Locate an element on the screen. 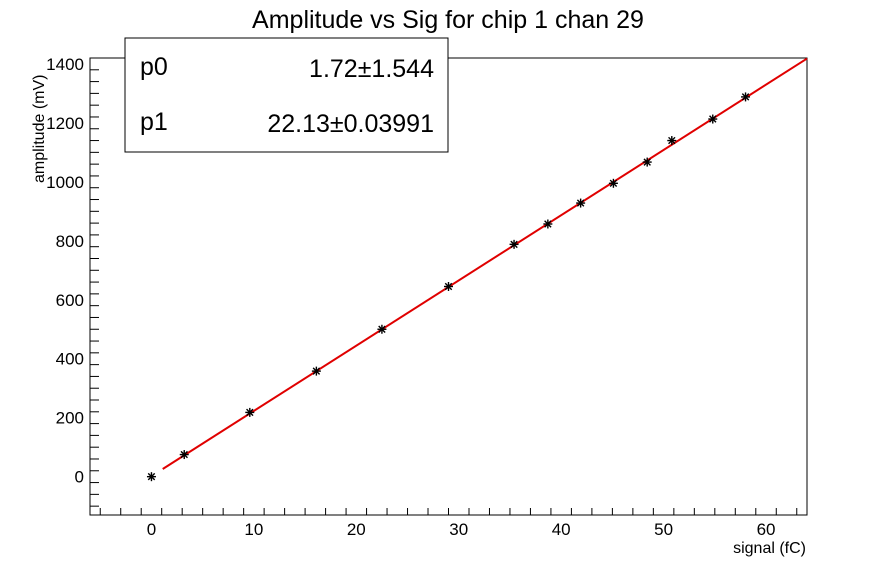 The image size is (896, 572). x-tick-label: 0 is located at coordinates (151, 529).